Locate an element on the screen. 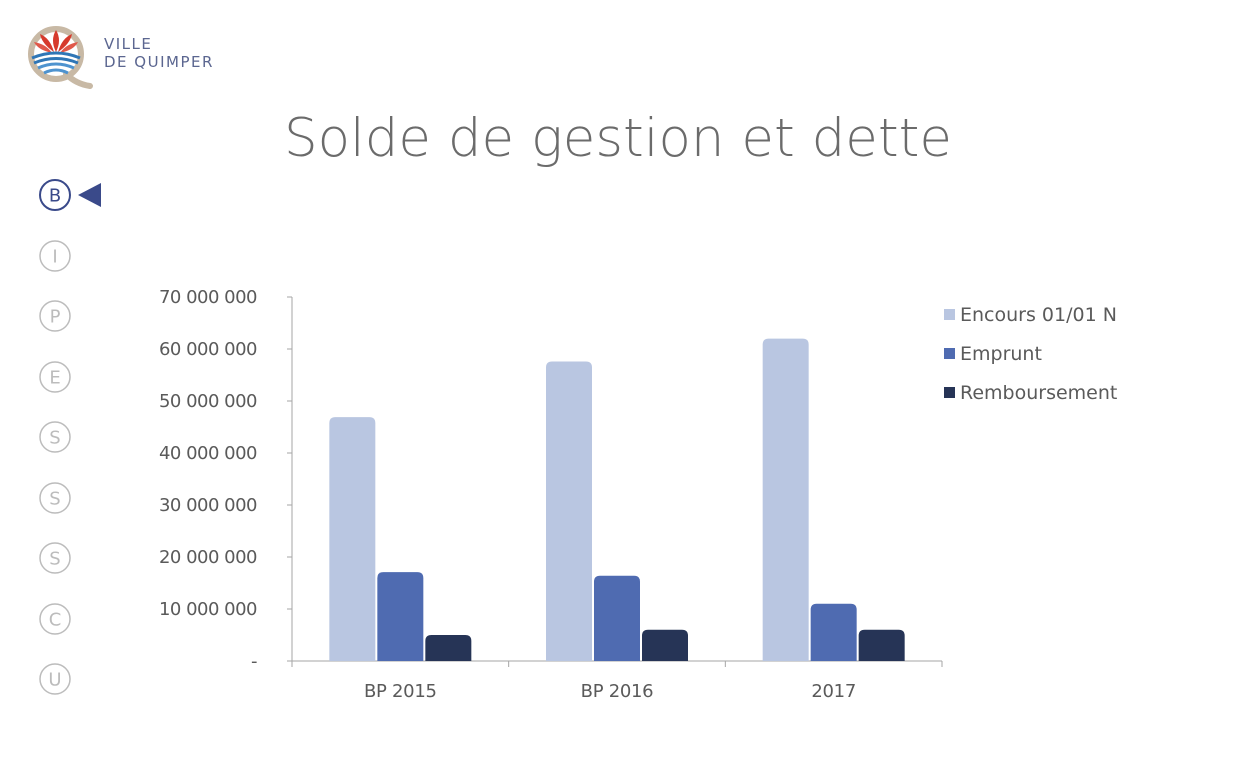  nav-item-s-6: S is located at coordinates (55, 558).